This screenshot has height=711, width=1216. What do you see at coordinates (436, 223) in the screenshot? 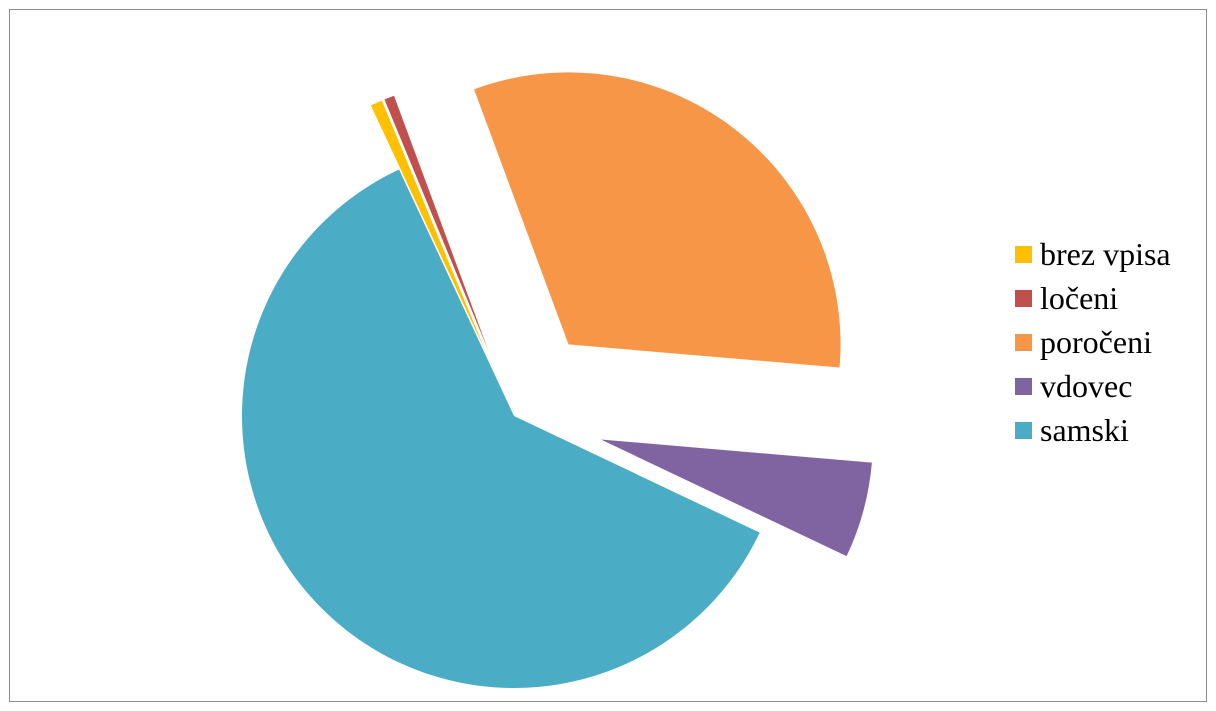
I see `pie-slice-ločeni` at bounding box center [436, 223].